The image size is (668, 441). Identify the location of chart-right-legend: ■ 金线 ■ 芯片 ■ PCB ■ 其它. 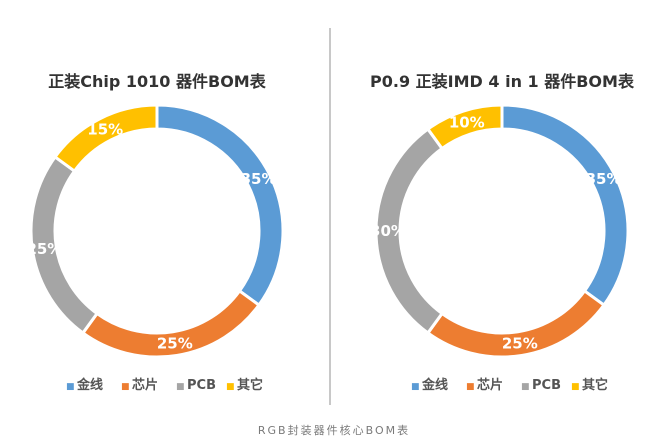
(509, 385).